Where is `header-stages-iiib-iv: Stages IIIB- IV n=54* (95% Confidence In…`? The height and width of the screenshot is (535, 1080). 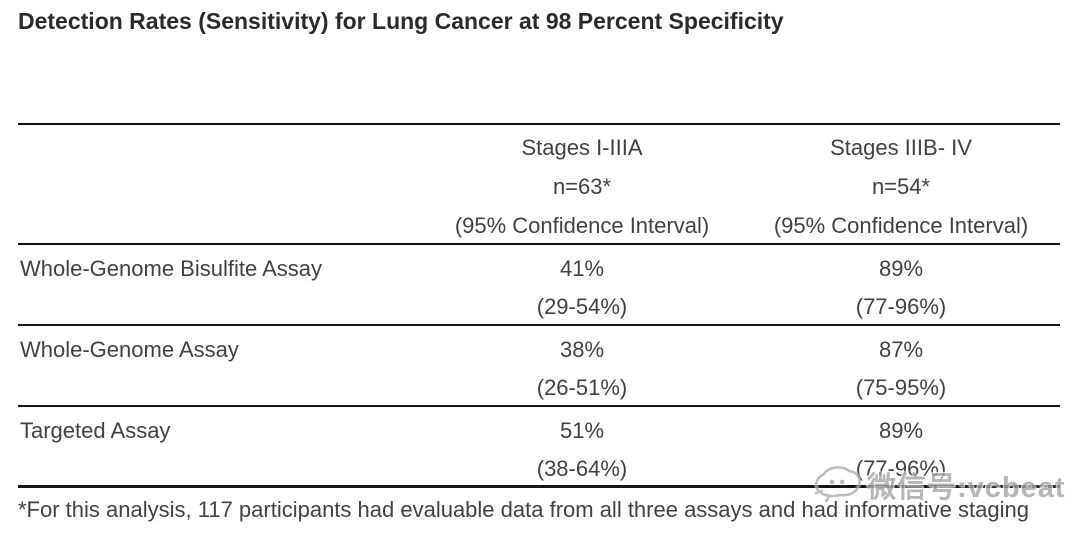 header-stages-iiib-iv: Stages IIIB- IV n=54* (95% Confidence In… is located at coordinates (901, 186).